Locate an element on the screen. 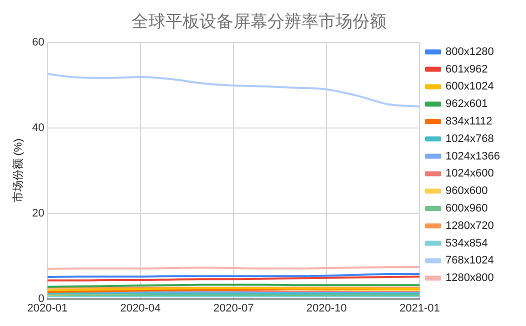  line-series is located at coordinates (233, 90).